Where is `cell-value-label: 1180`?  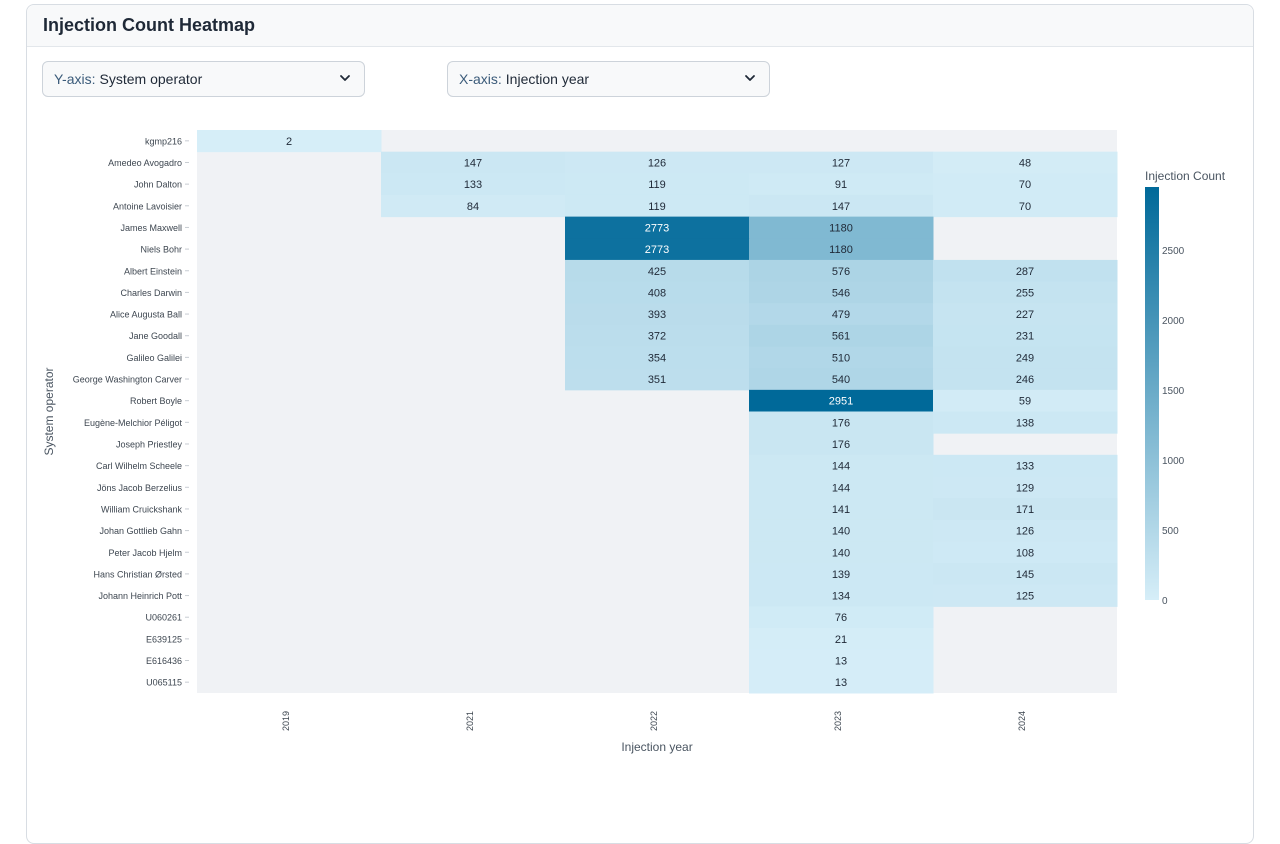 cell-value-label: 1180 is located at coordinates (841, 250).